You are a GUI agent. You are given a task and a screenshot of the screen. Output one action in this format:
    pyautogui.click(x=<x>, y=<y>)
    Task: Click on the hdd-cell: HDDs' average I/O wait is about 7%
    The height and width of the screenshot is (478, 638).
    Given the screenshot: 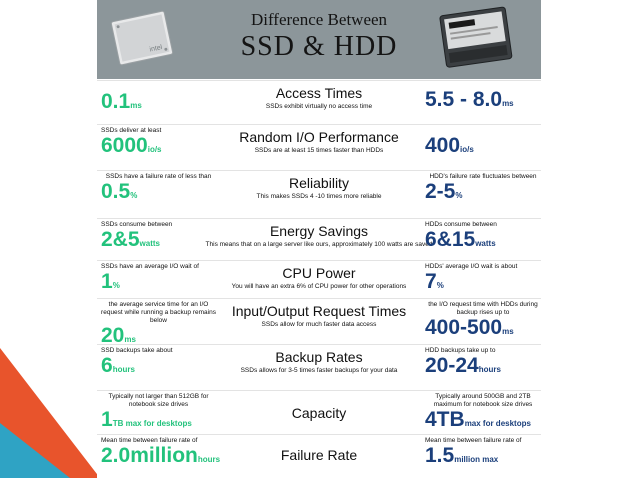 What is the action you would take?
    pyautogui.click(x=483, y=278)
    